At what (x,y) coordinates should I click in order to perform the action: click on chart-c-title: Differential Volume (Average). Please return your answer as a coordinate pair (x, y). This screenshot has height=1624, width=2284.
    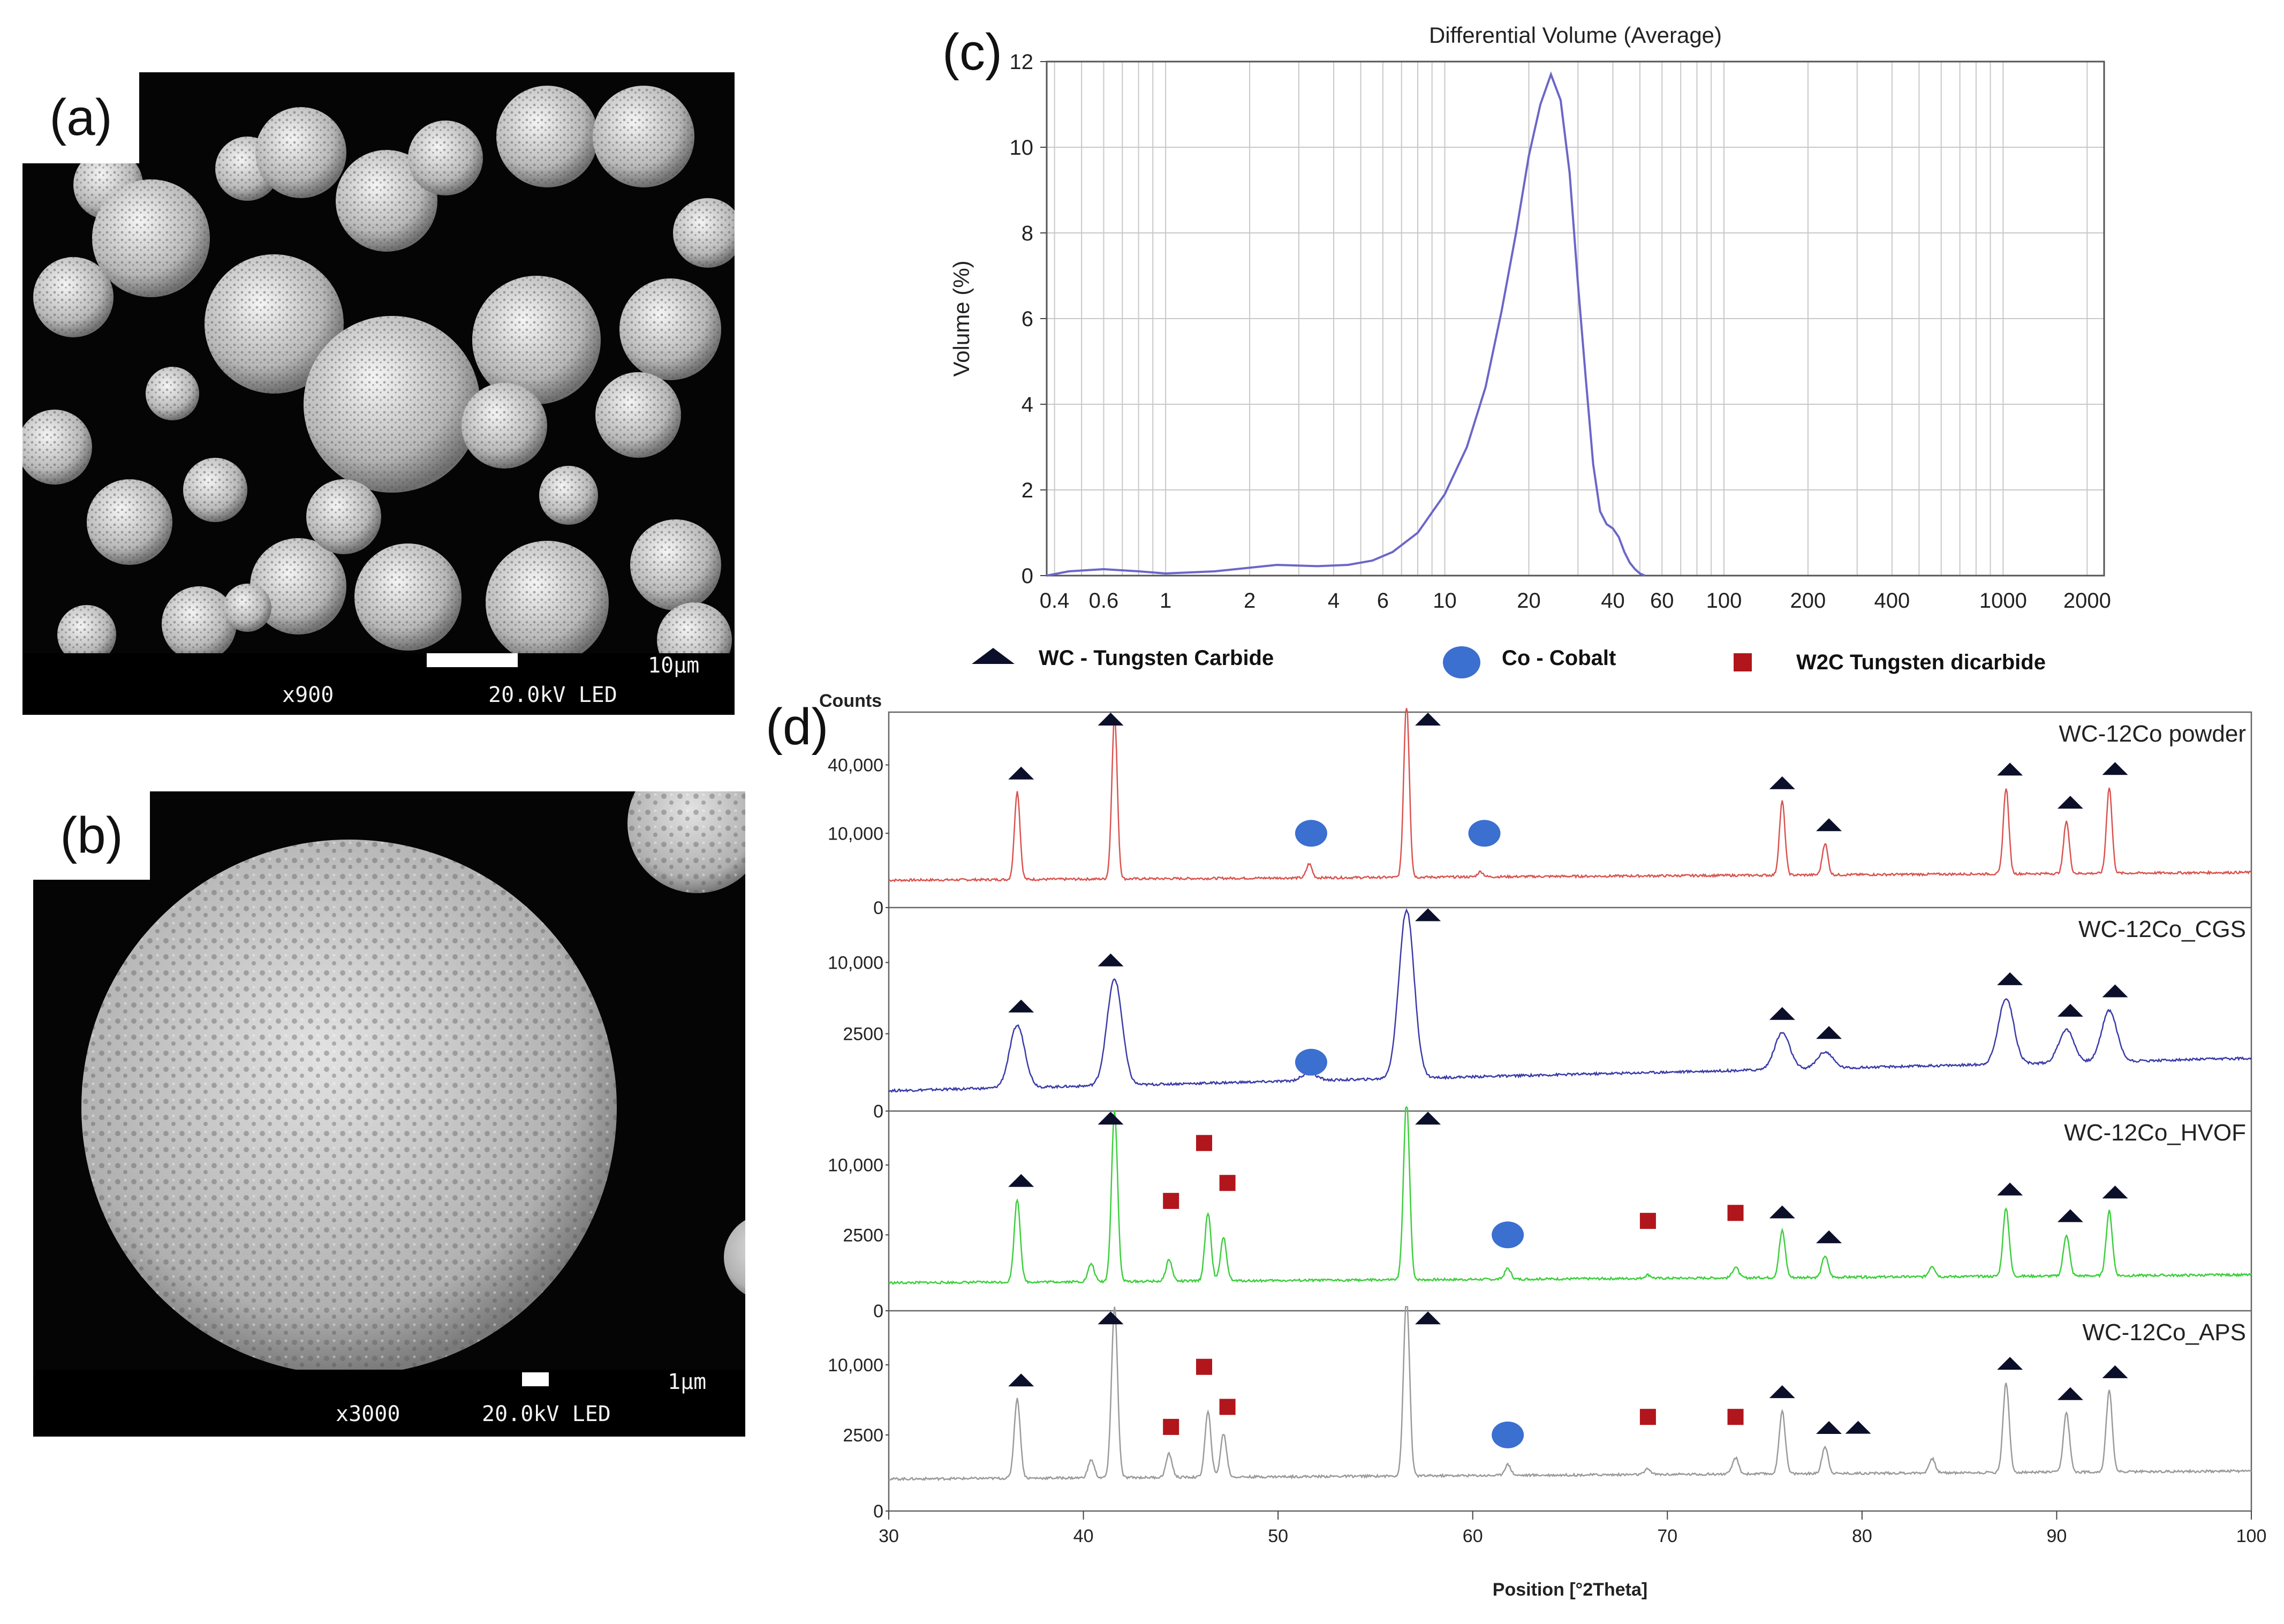
    Looking at the image, I should click on (1575, 35).